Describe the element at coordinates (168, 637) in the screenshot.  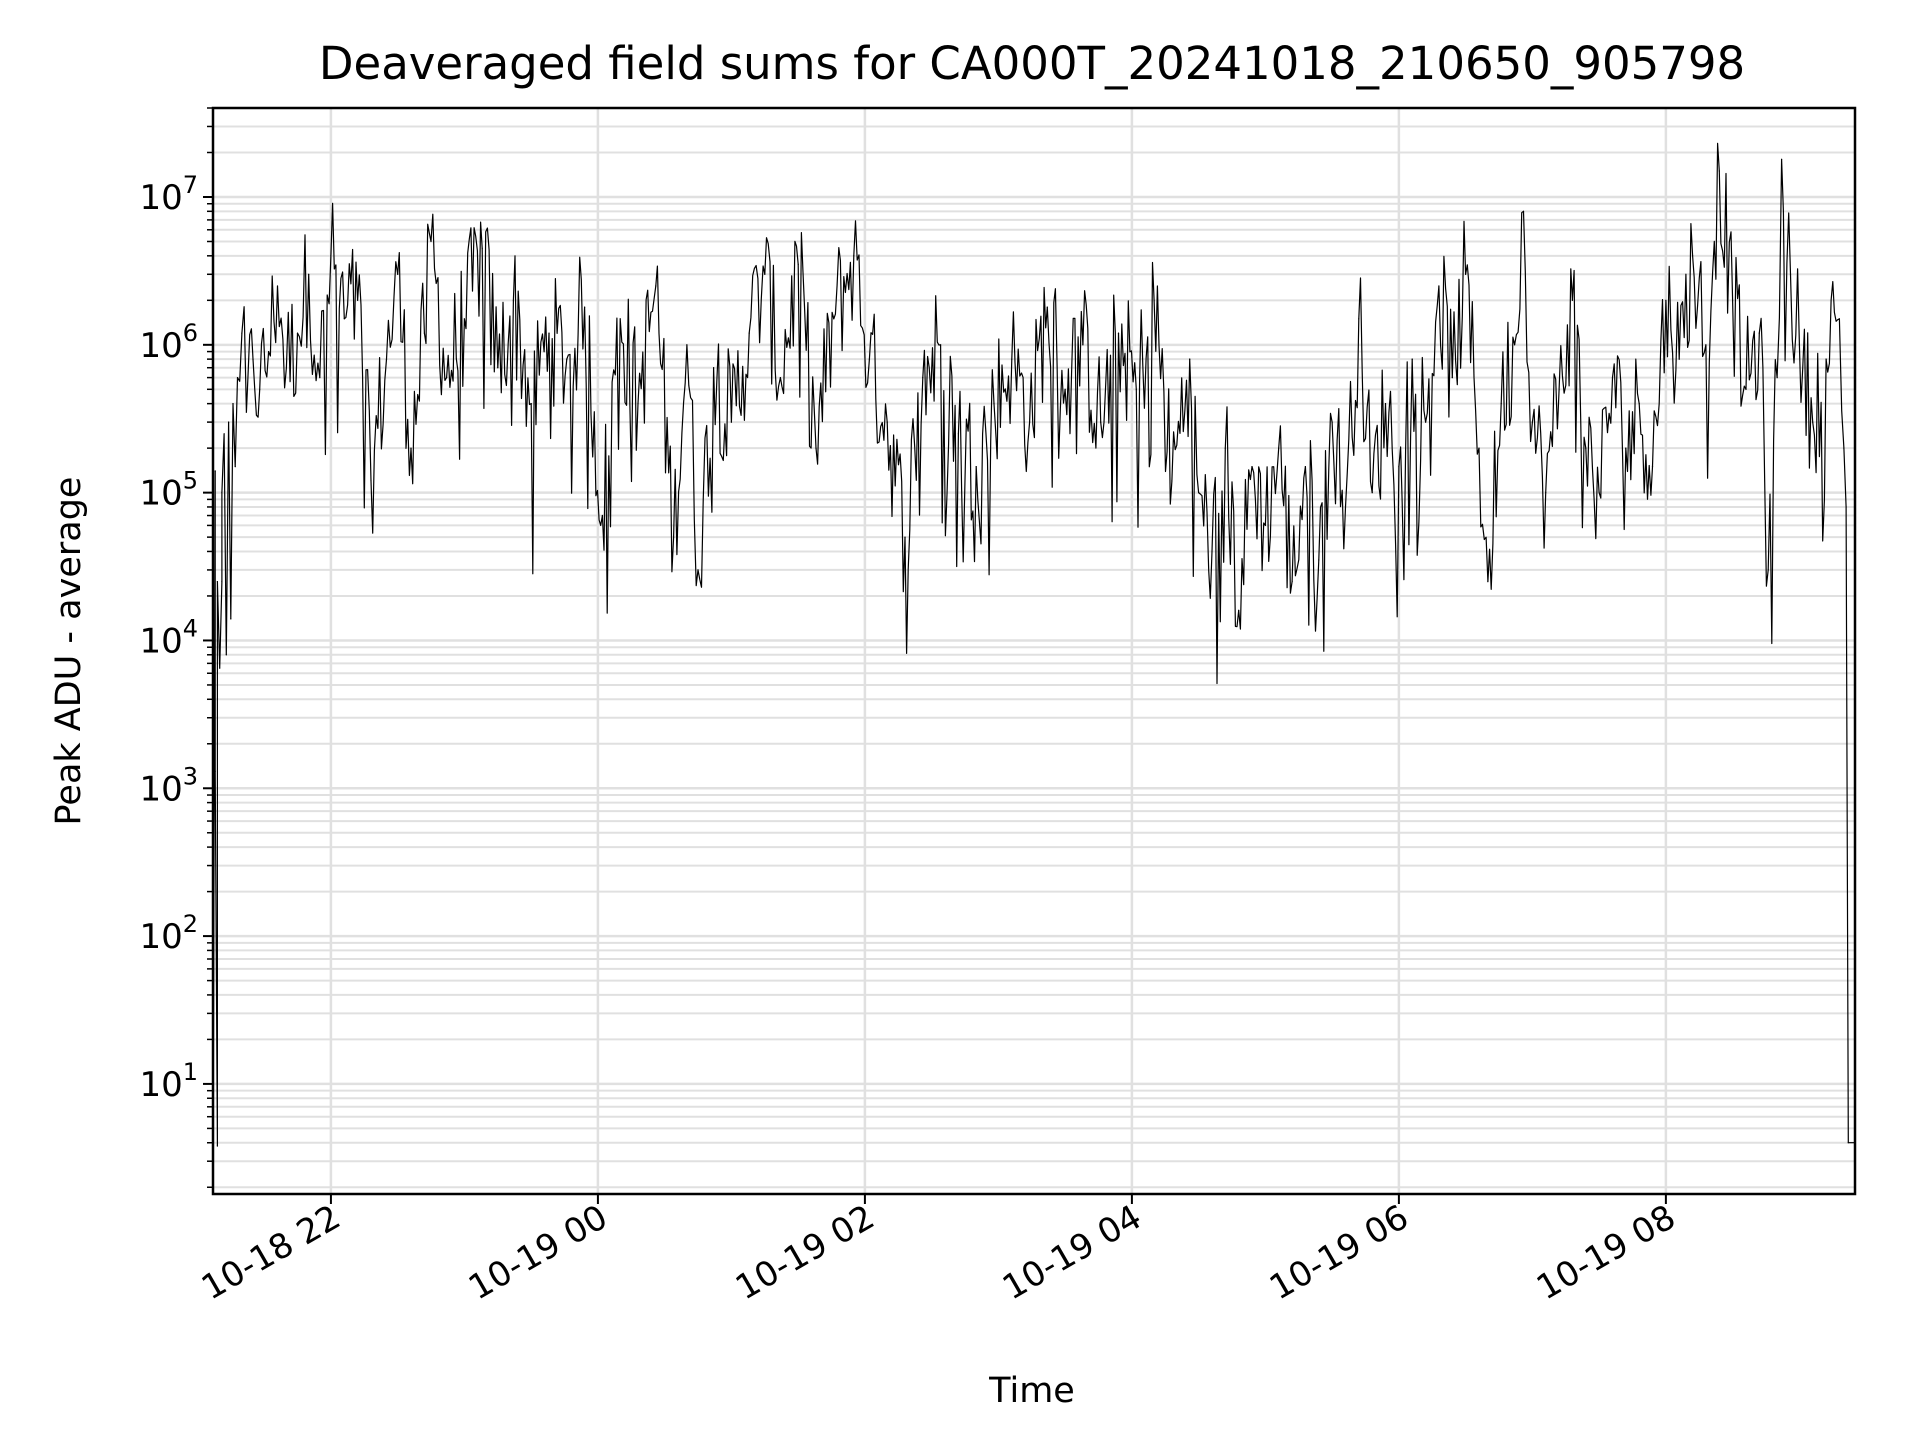
I see `y-tick-label: 10⁴` at that location.